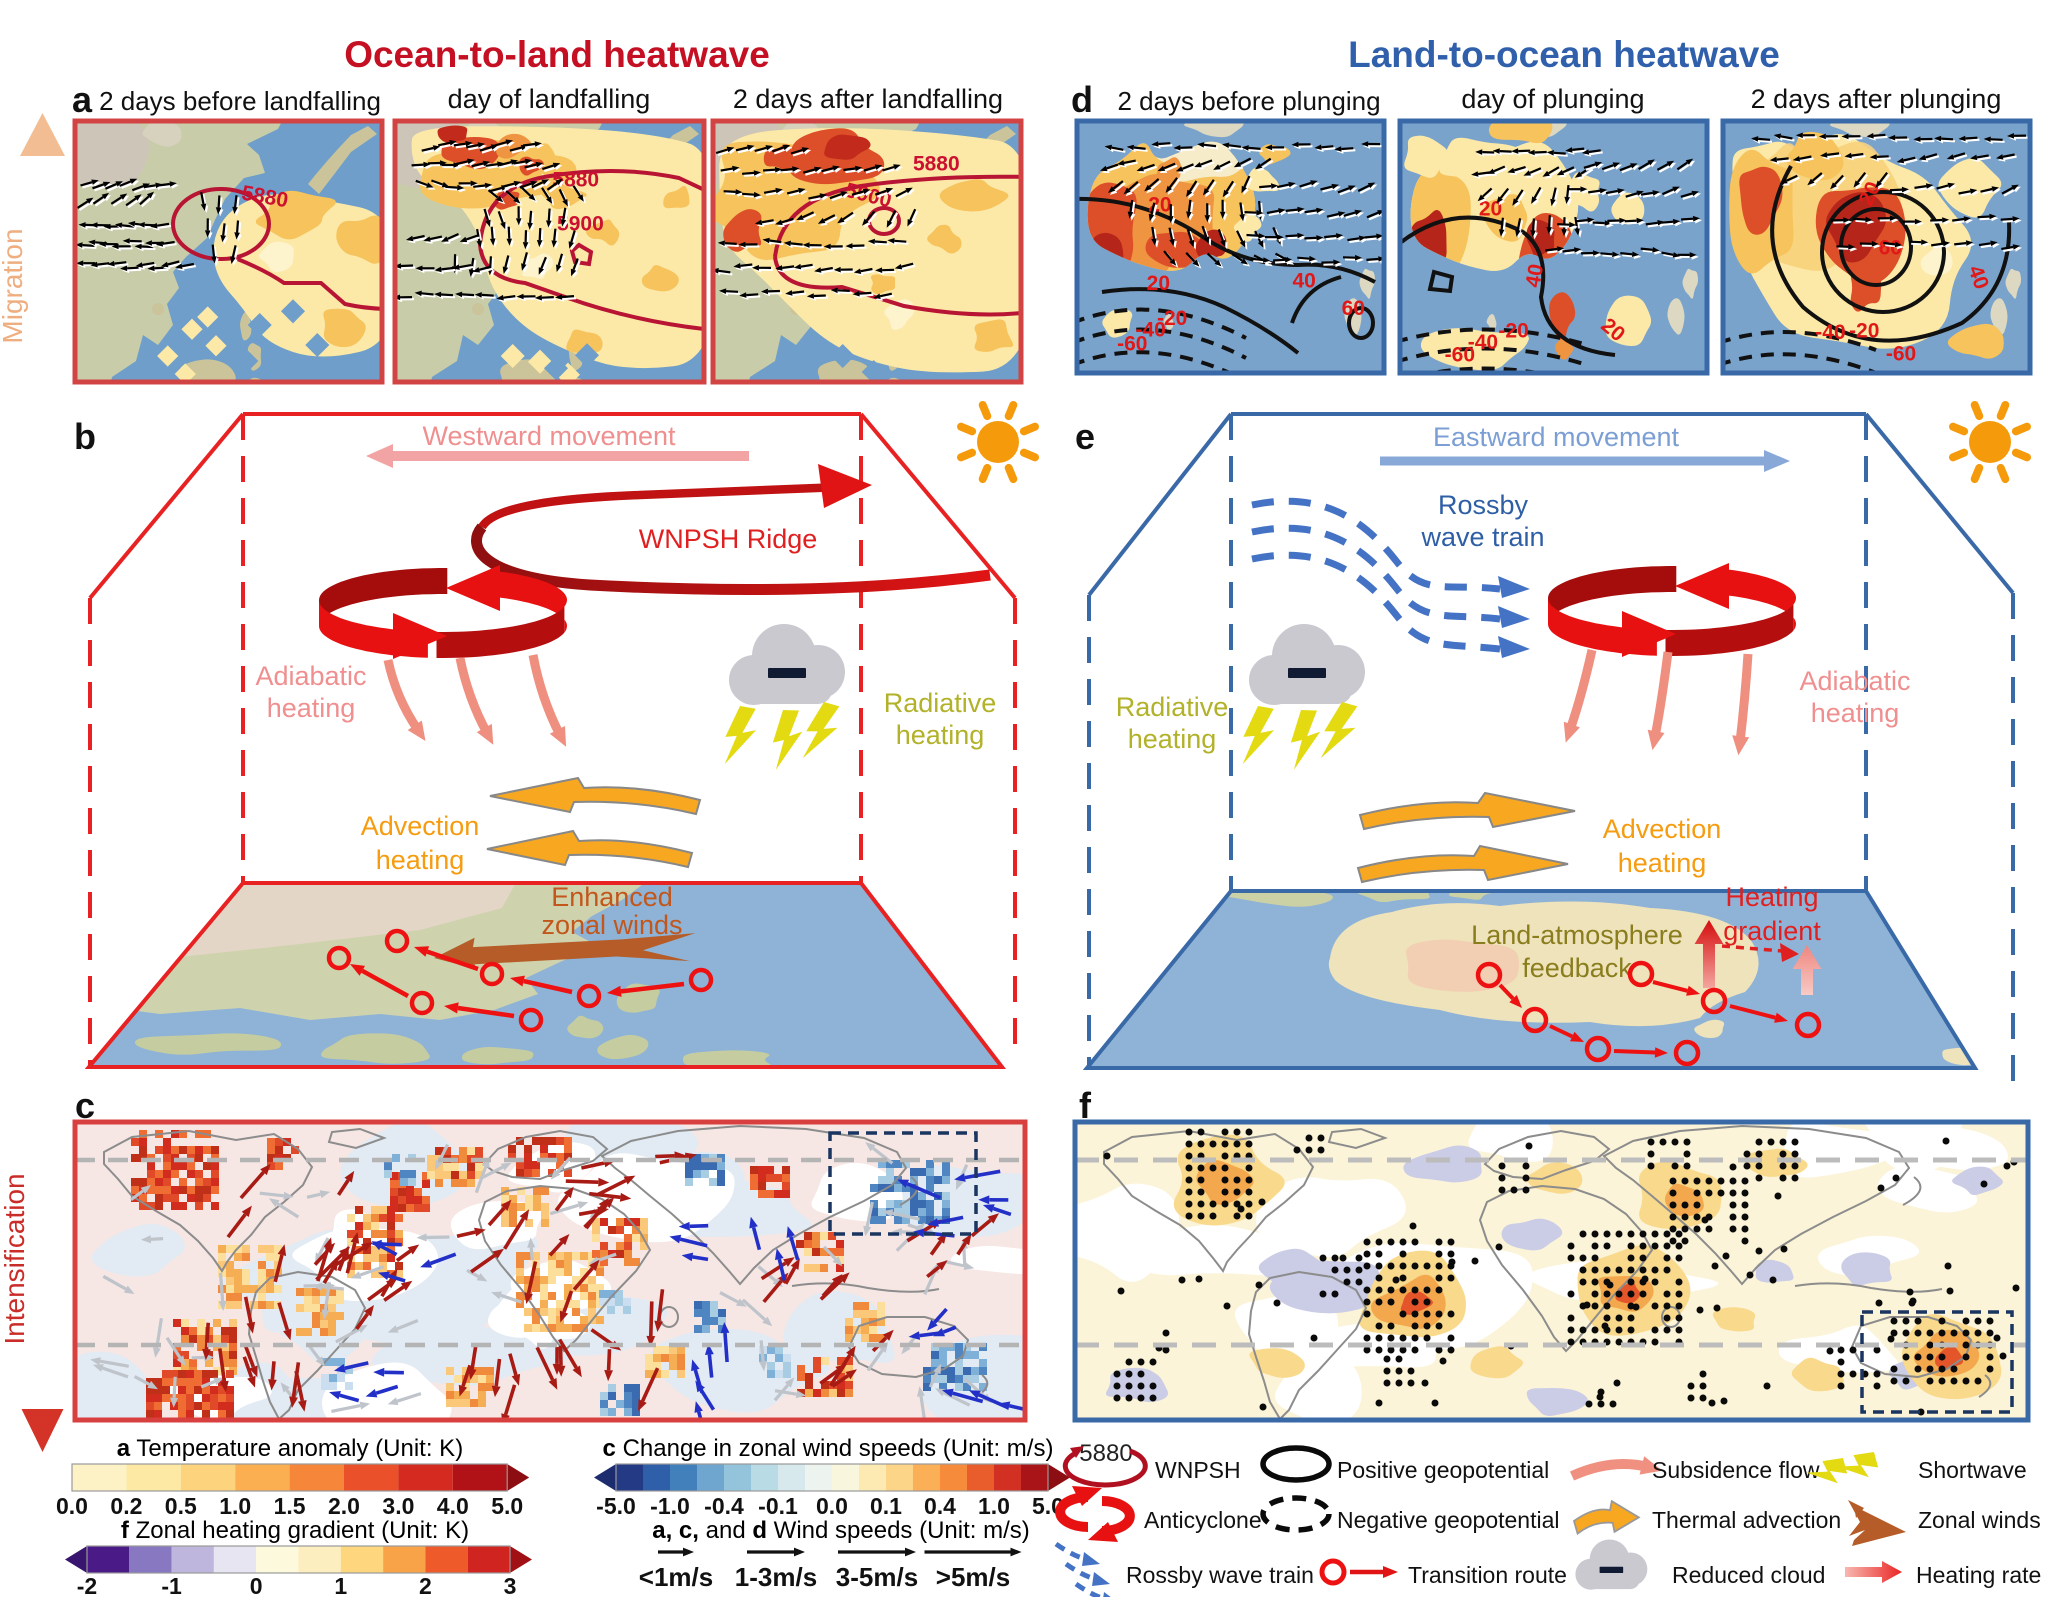  Describe the element at coordinates (181, 1506) in the screenshot. I see `svg-text: 0.5` at that location.